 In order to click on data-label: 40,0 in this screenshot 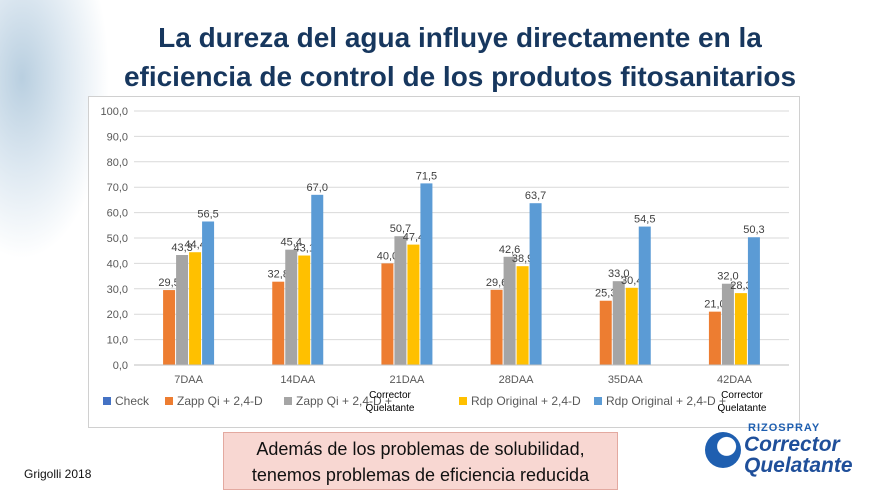, I will do `click(387, 256)`.